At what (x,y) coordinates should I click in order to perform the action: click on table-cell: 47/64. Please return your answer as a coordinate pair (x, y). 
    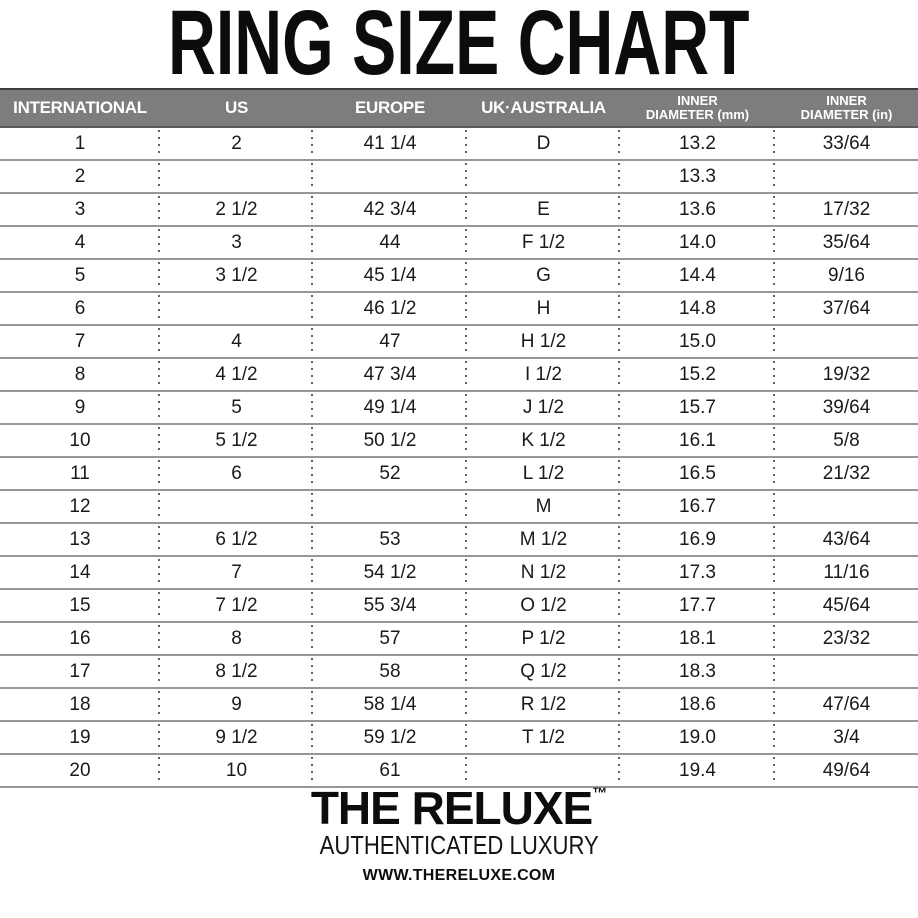
    Looking at the image, I should click on (846, 705).